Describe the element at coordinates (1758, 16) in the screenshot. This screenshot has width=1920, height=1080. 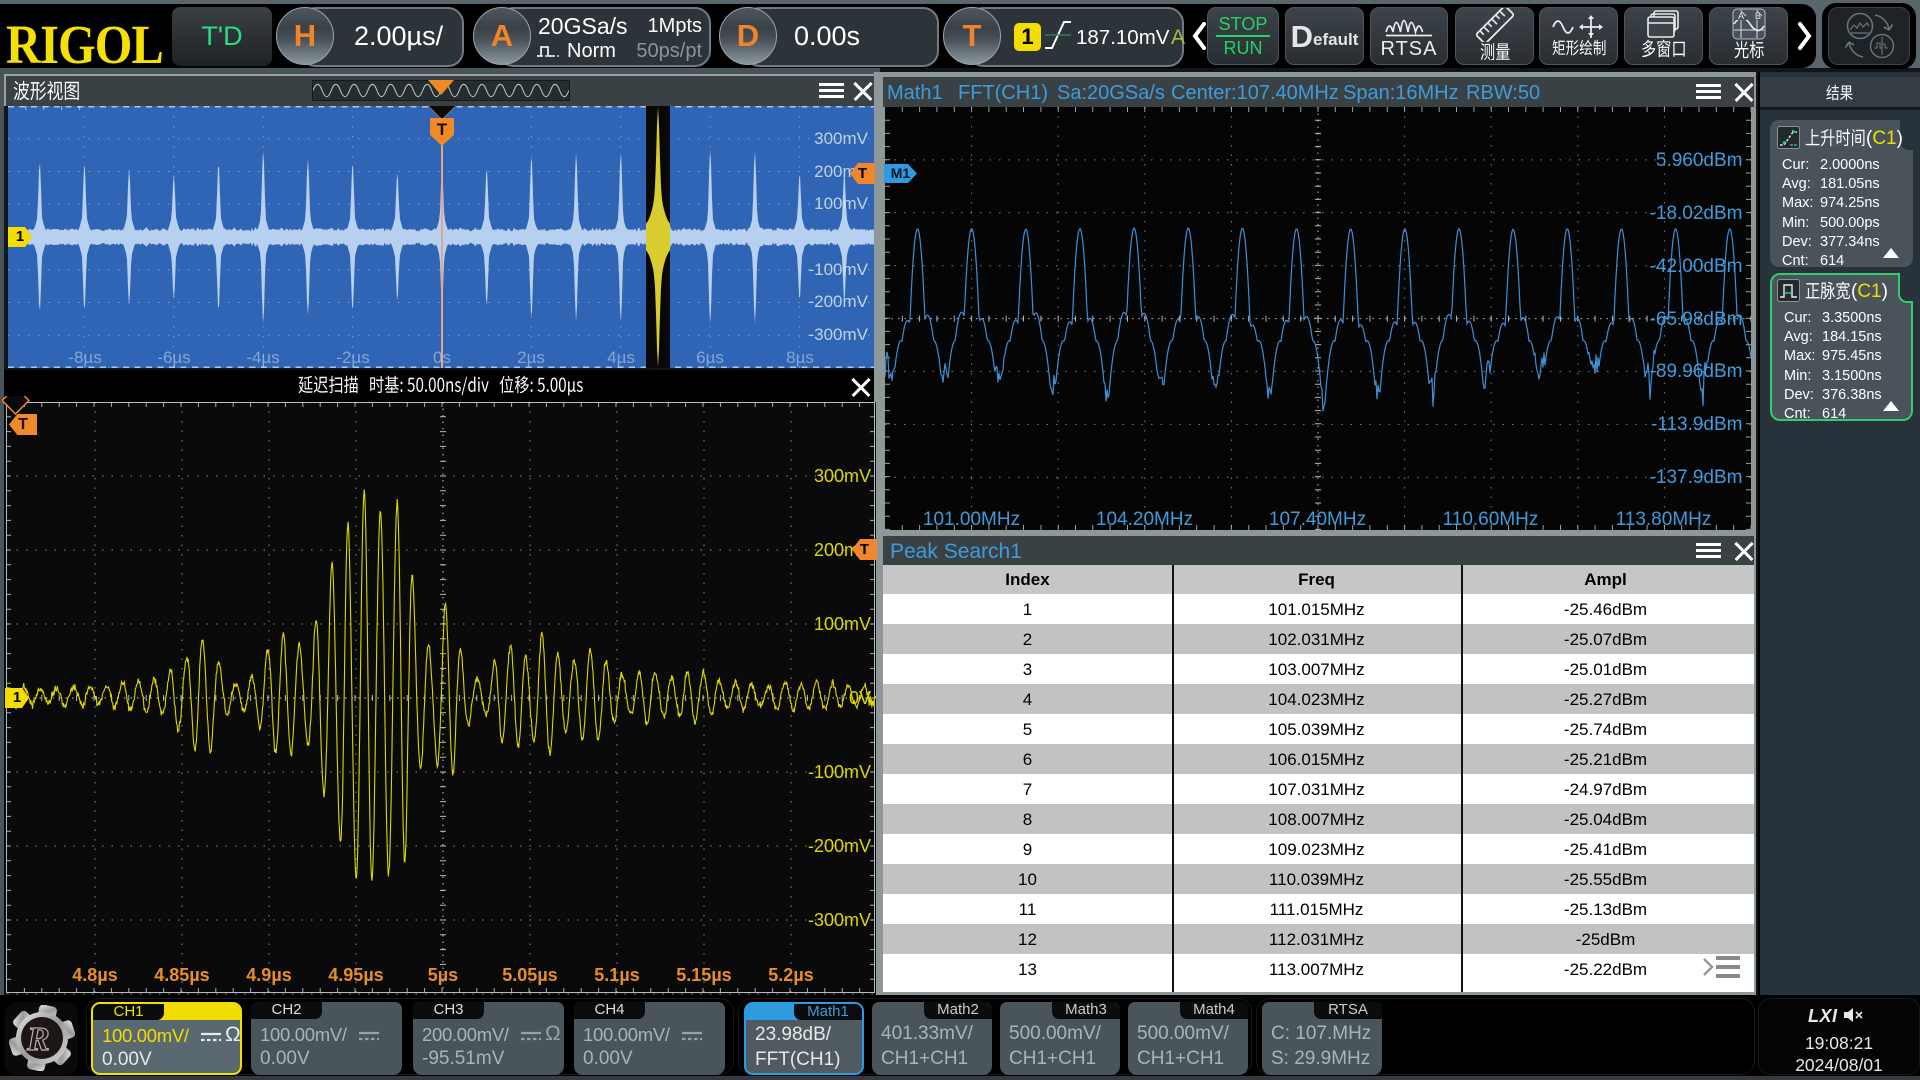
I see `svg-text: B` at that location.